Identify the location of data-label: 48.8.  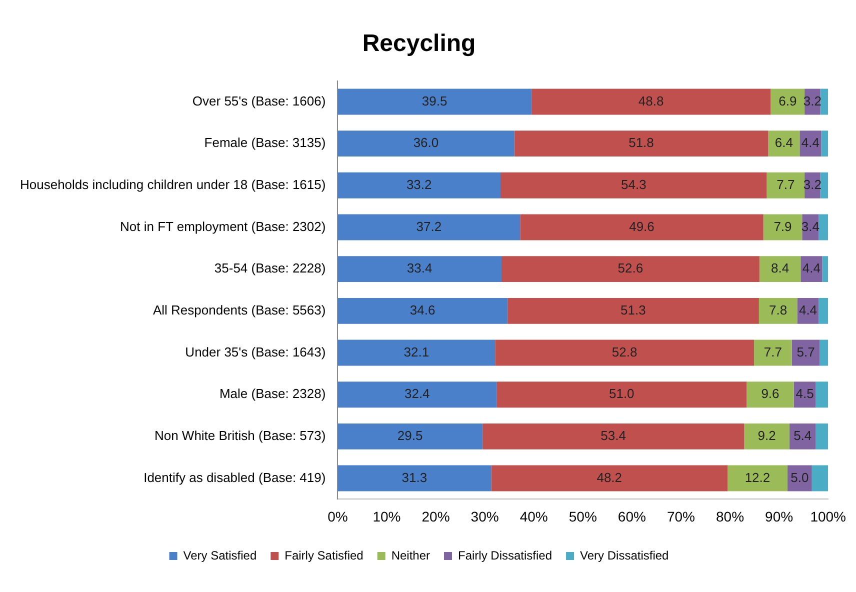
(651, 100).